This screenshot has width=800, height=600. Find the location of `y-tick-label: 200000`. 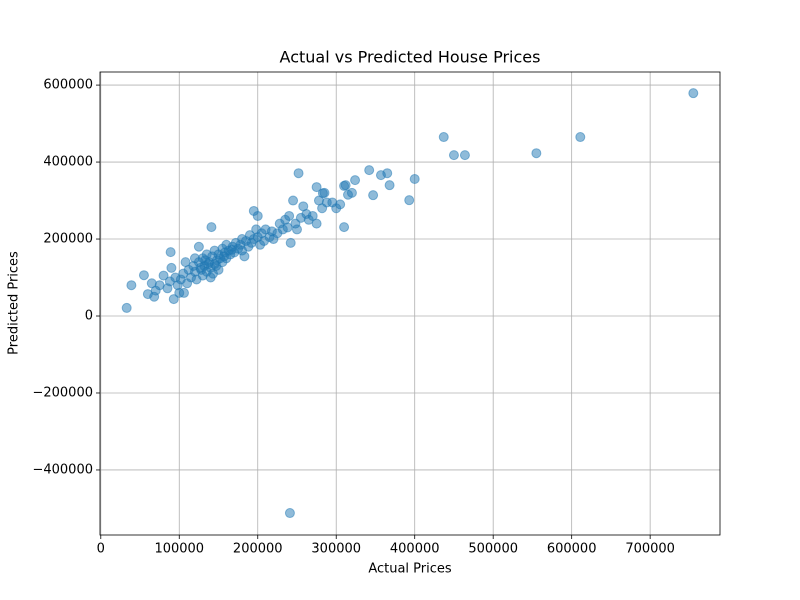

y-tick-label: 200000 is located at coordinates (68, 239).